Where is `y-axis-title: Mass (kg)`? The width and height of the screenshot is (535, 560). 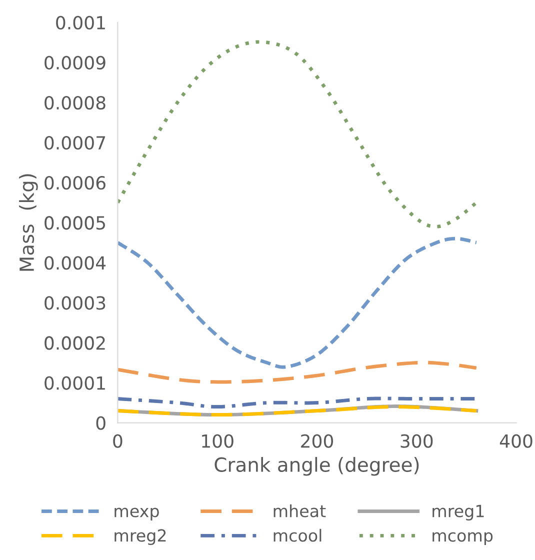
y-axis-title: Mass (kg) is located at coordinates (28, 222).